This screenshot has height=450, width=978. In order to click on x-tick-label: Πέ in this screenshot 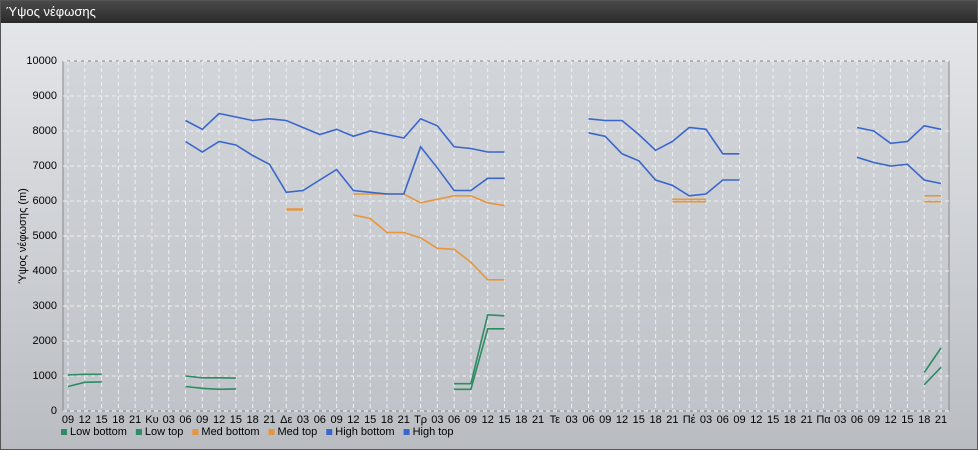, I will do `click(689, 420)`.